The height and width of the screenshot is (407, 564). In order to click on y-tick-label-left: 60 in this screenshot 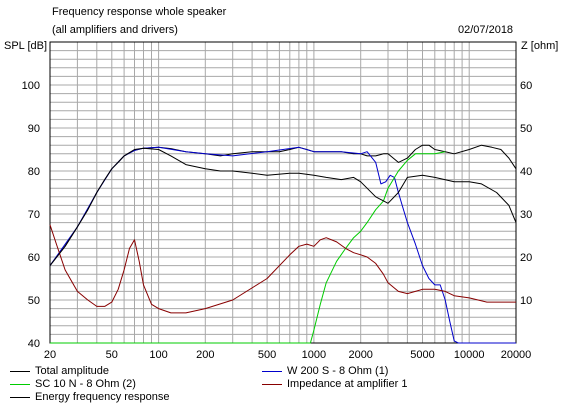, I will do `click(34, 258)`.